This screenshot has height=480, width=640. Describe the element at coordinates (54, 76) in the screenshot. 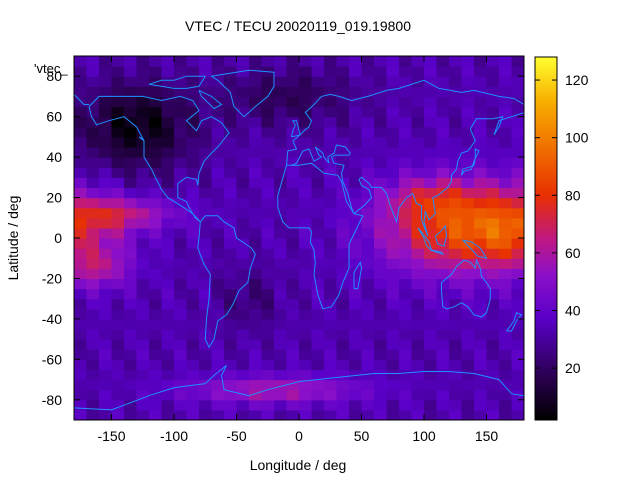

I see `y-tick-label: 80` at that location.